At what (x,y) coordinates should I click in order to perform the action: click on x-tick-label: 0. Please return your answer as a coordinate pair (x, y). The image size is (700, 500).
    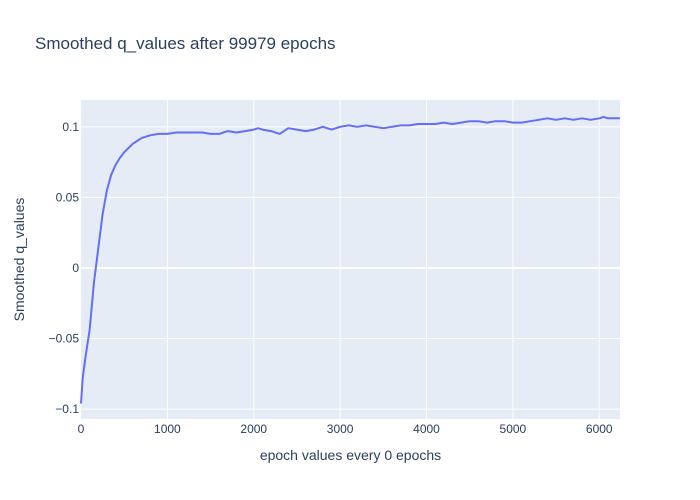
    Looking at the image, I should click on (81, 429).